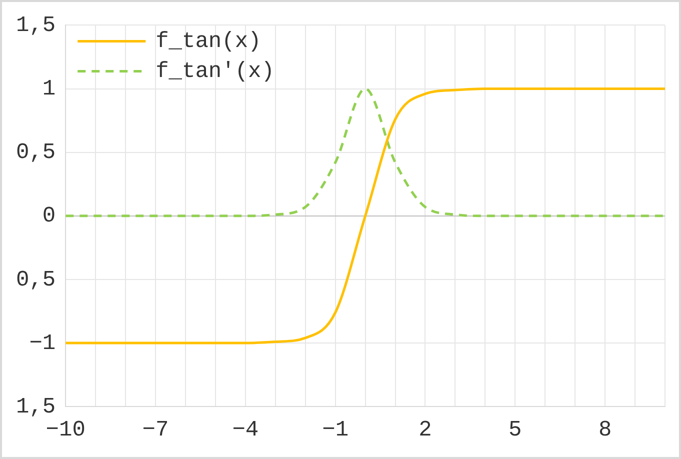 The height and width of the screenshot is (459, 681). I want to click on x-tick-label: −1, so click(335, 430).